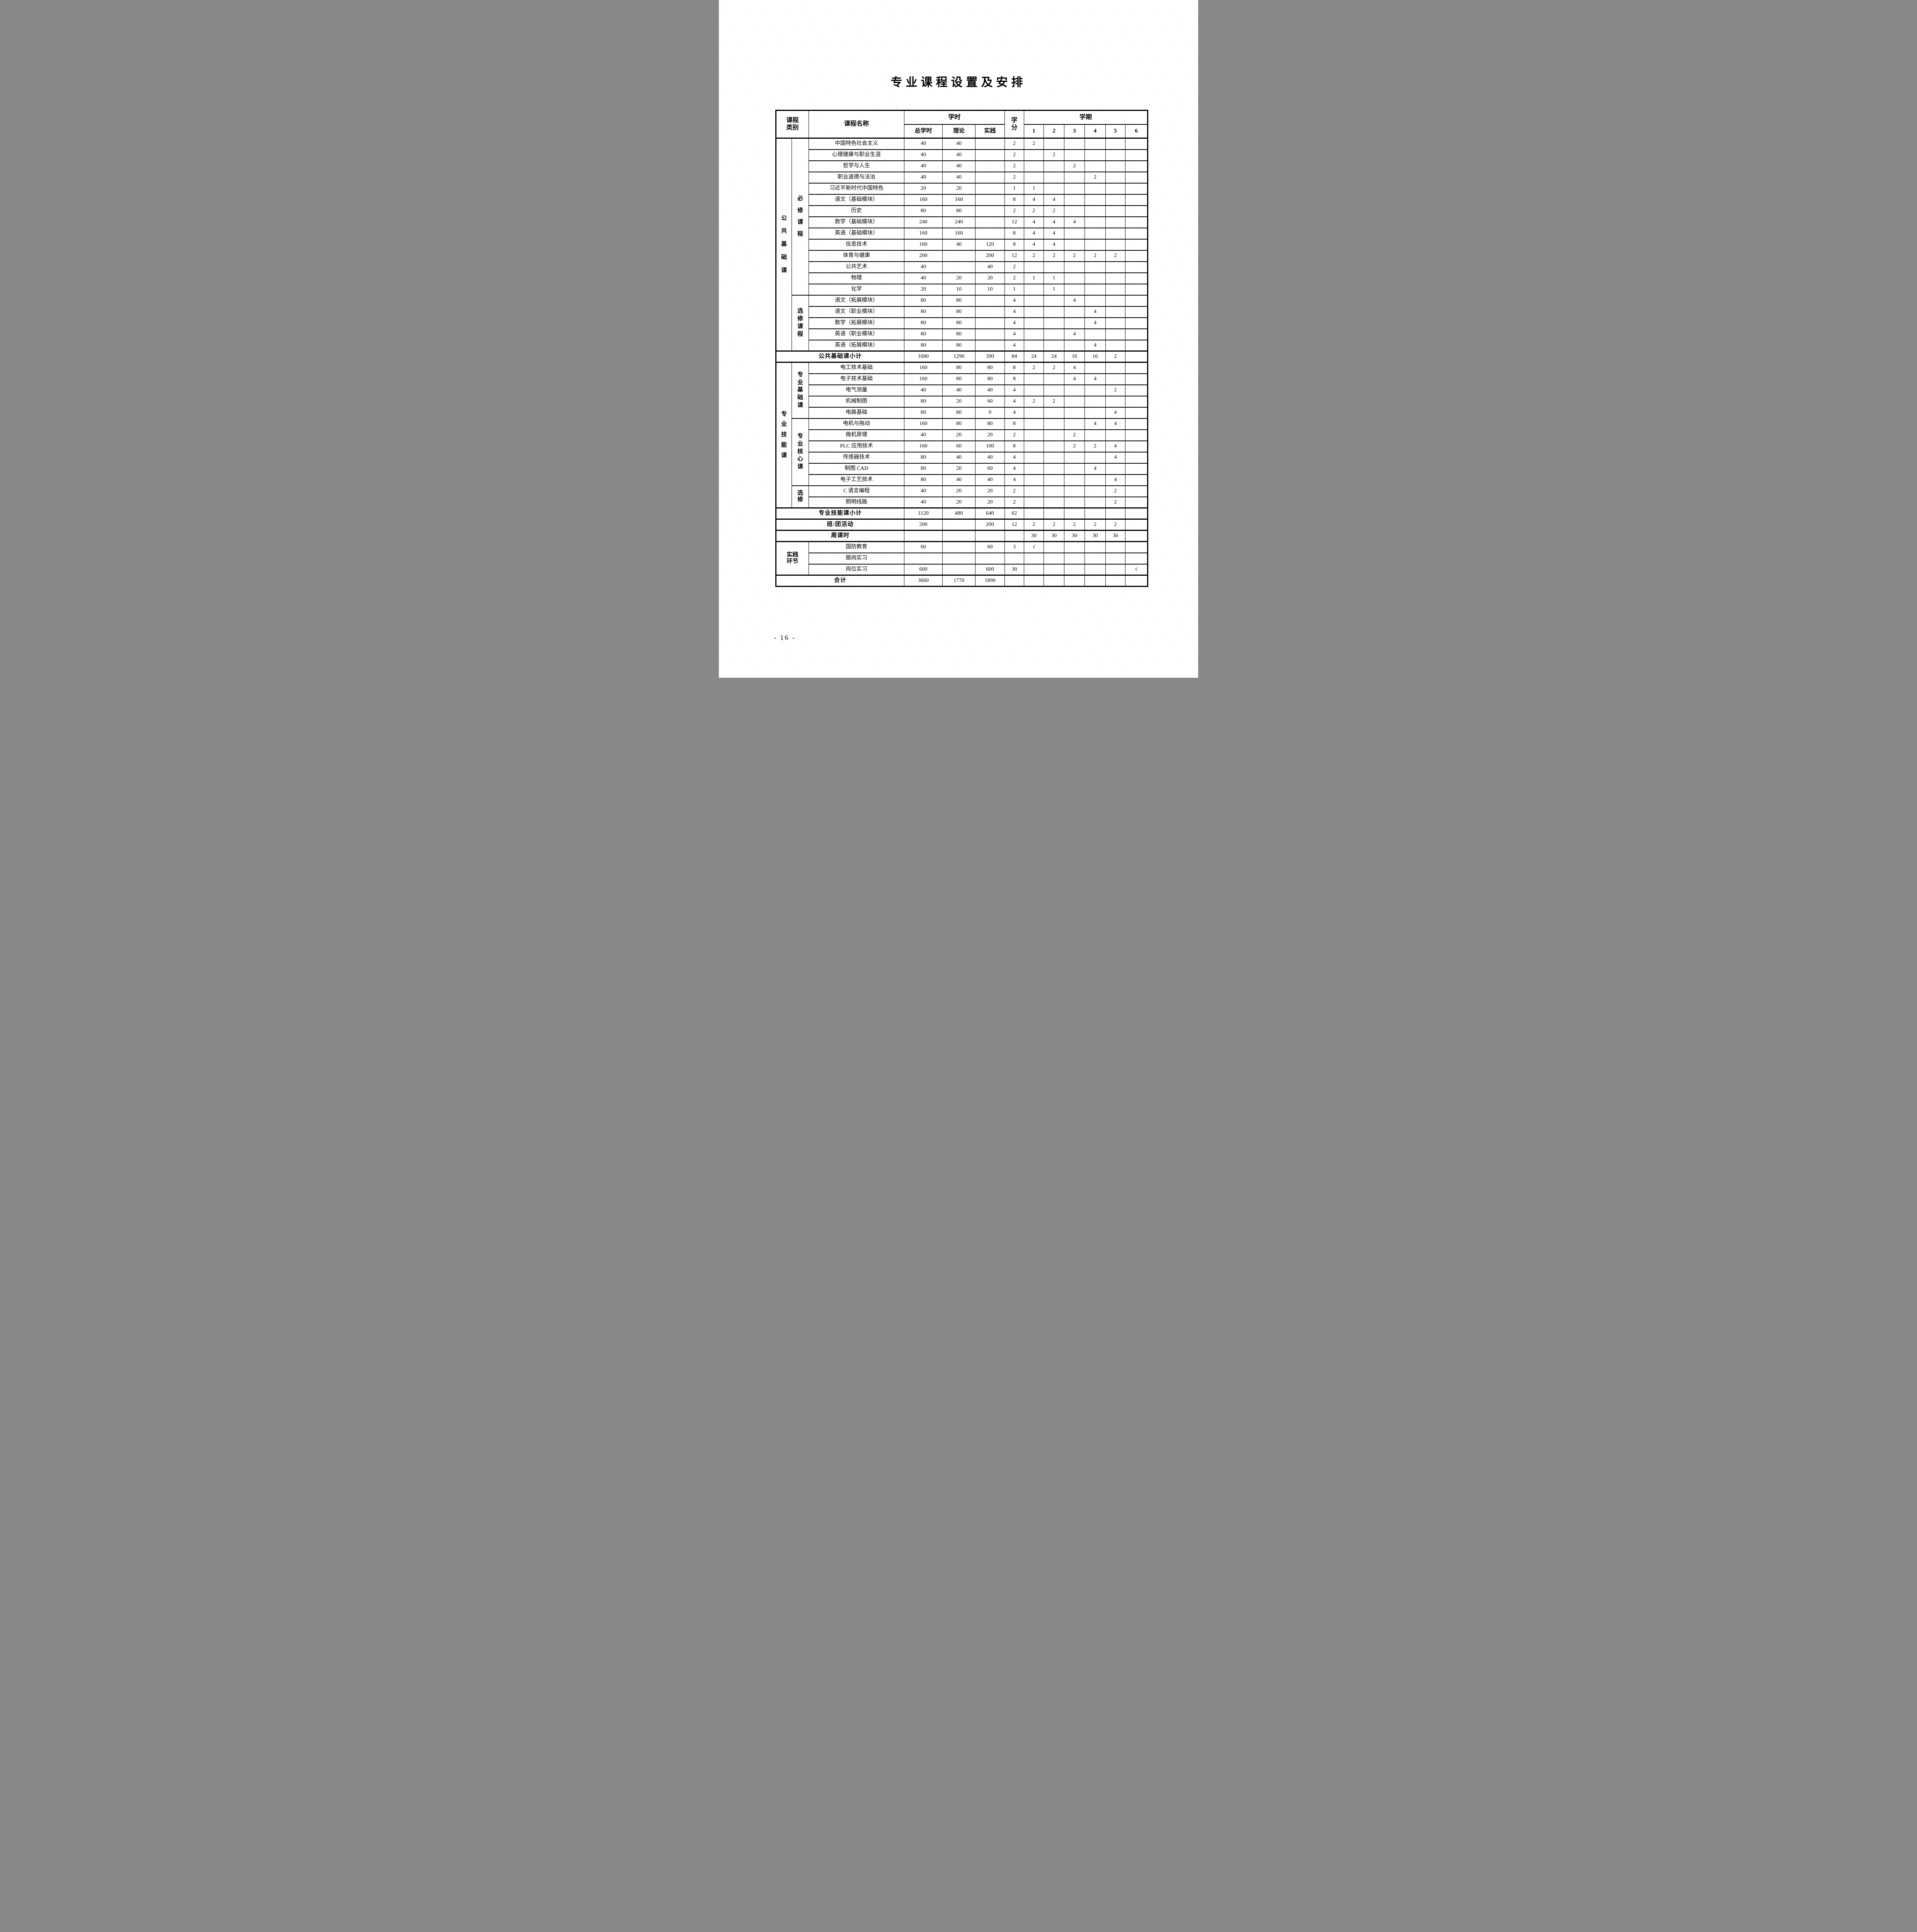 The width and height of the screenshot is (1917, 1932). I want to click on summary-label-cell: 公共基础课小计, so click(840, 356).